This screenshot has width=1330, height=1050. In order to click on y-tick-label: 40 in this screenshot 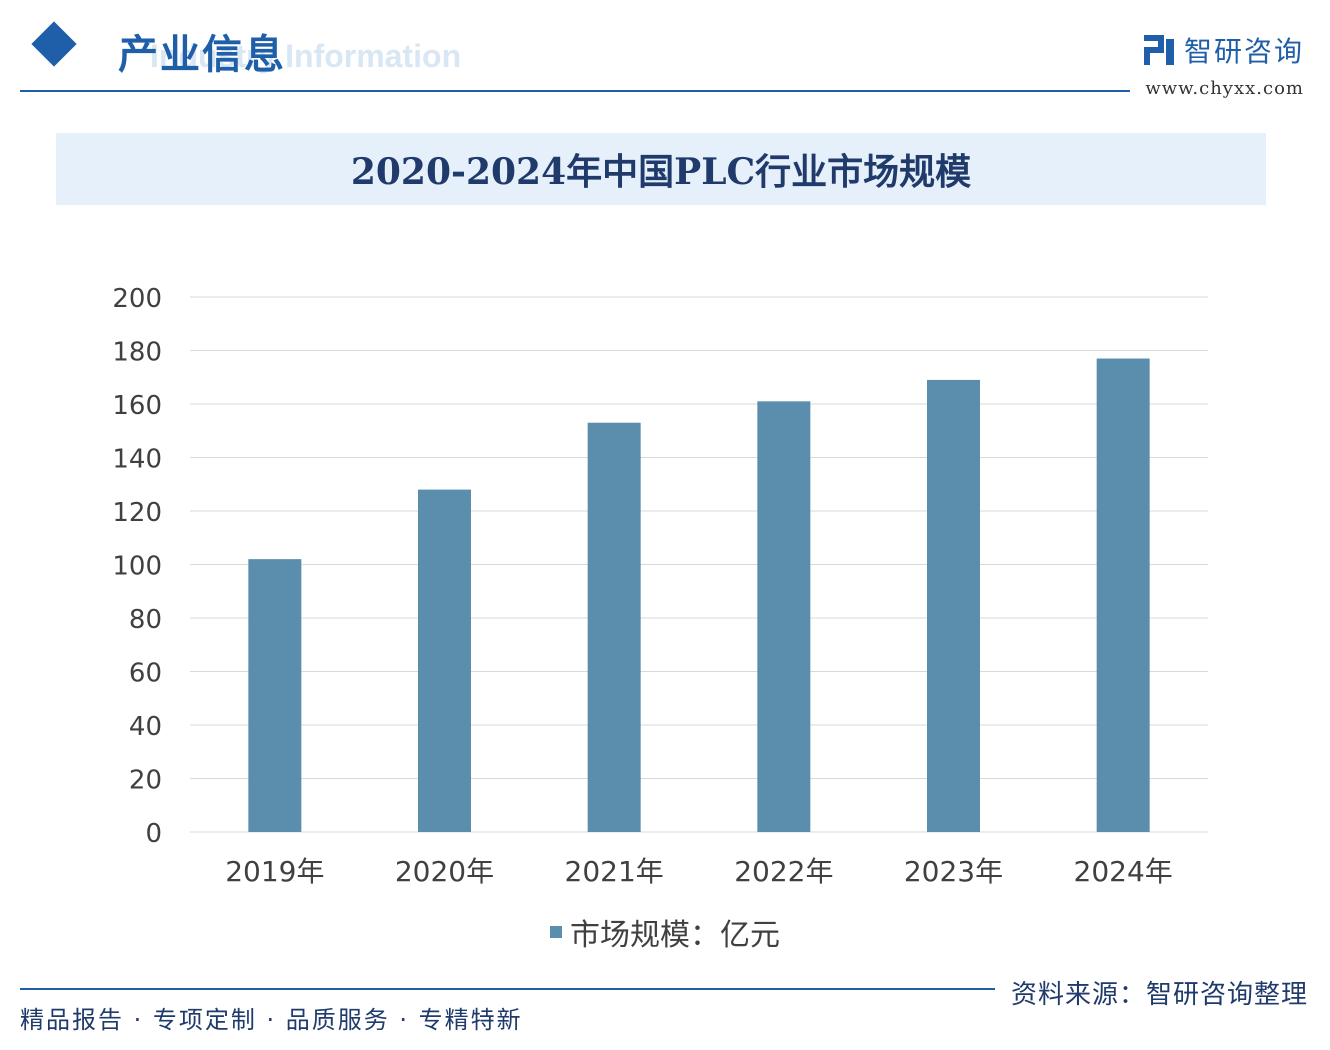, I will do `click(145, 727)`.